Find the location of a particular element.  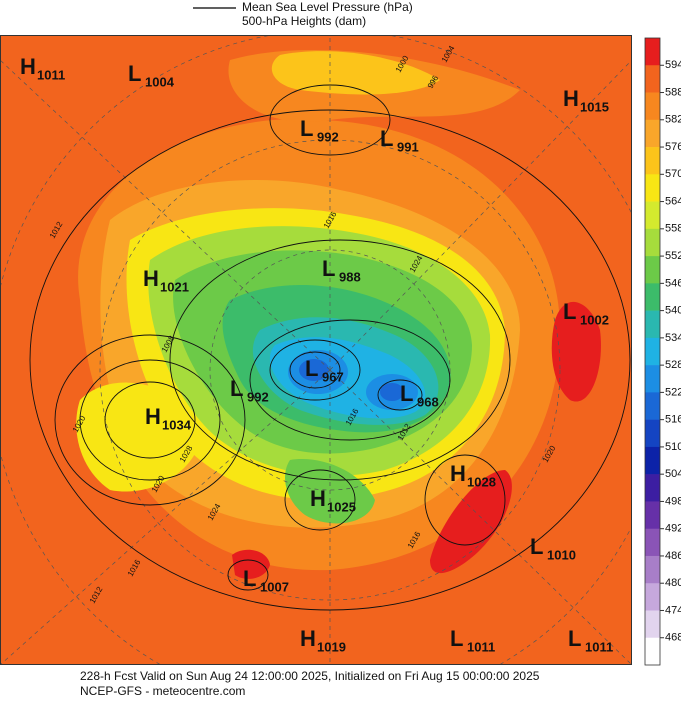

center-pressure: 1028 is located at coordinates (481, 481).